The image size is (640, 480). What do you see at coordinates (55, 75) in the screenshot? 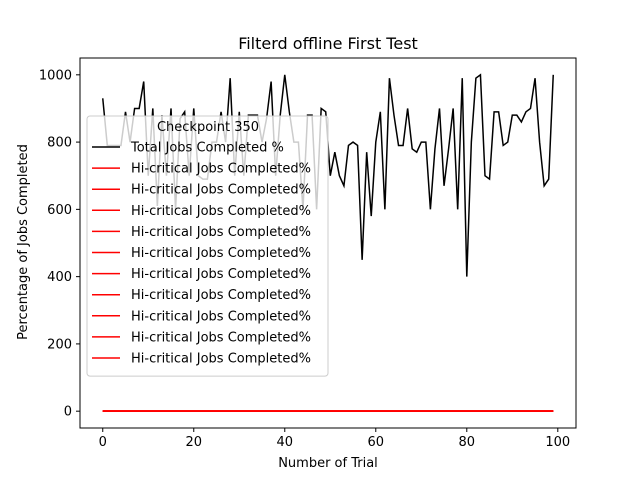
I see `y-tick-label: 1000` at bounding box center [55, 75].